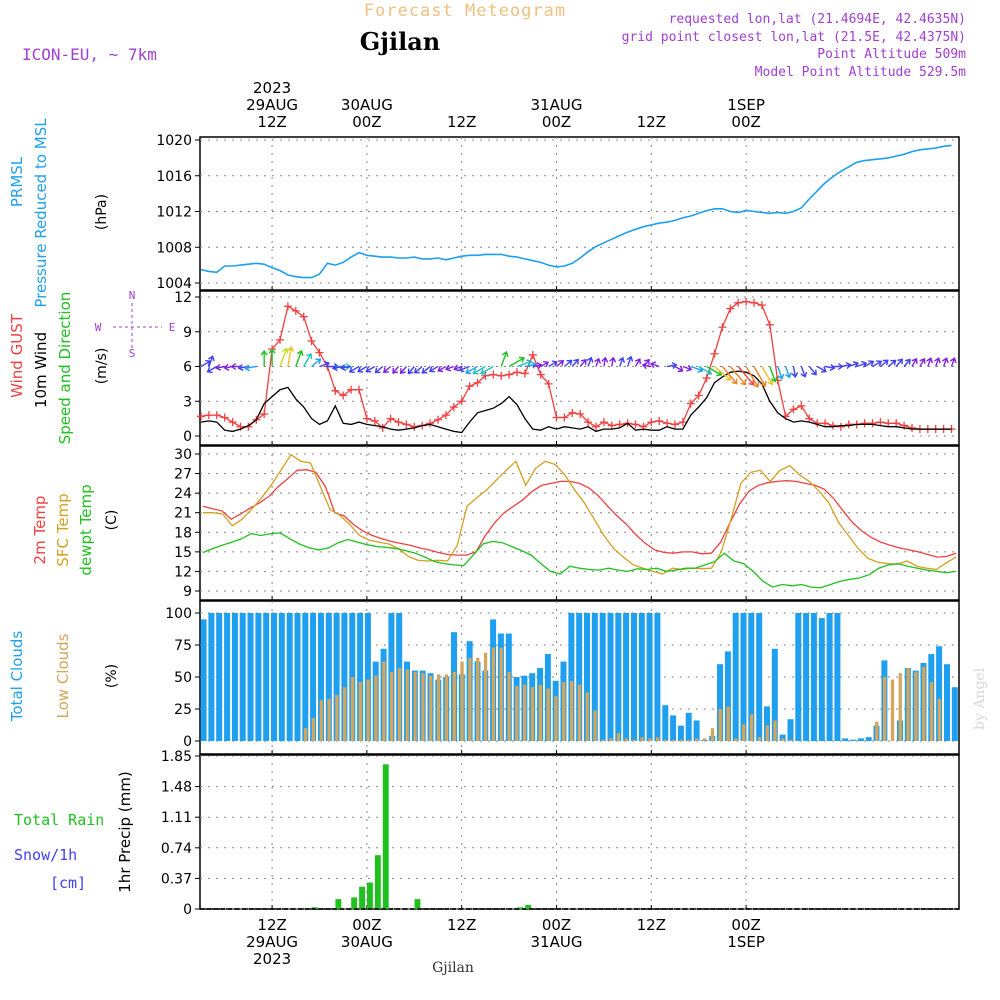  Describe the element at coordinates (59, 820) in the screenshot. I see `label-total-rain: Total Rain` at that location.